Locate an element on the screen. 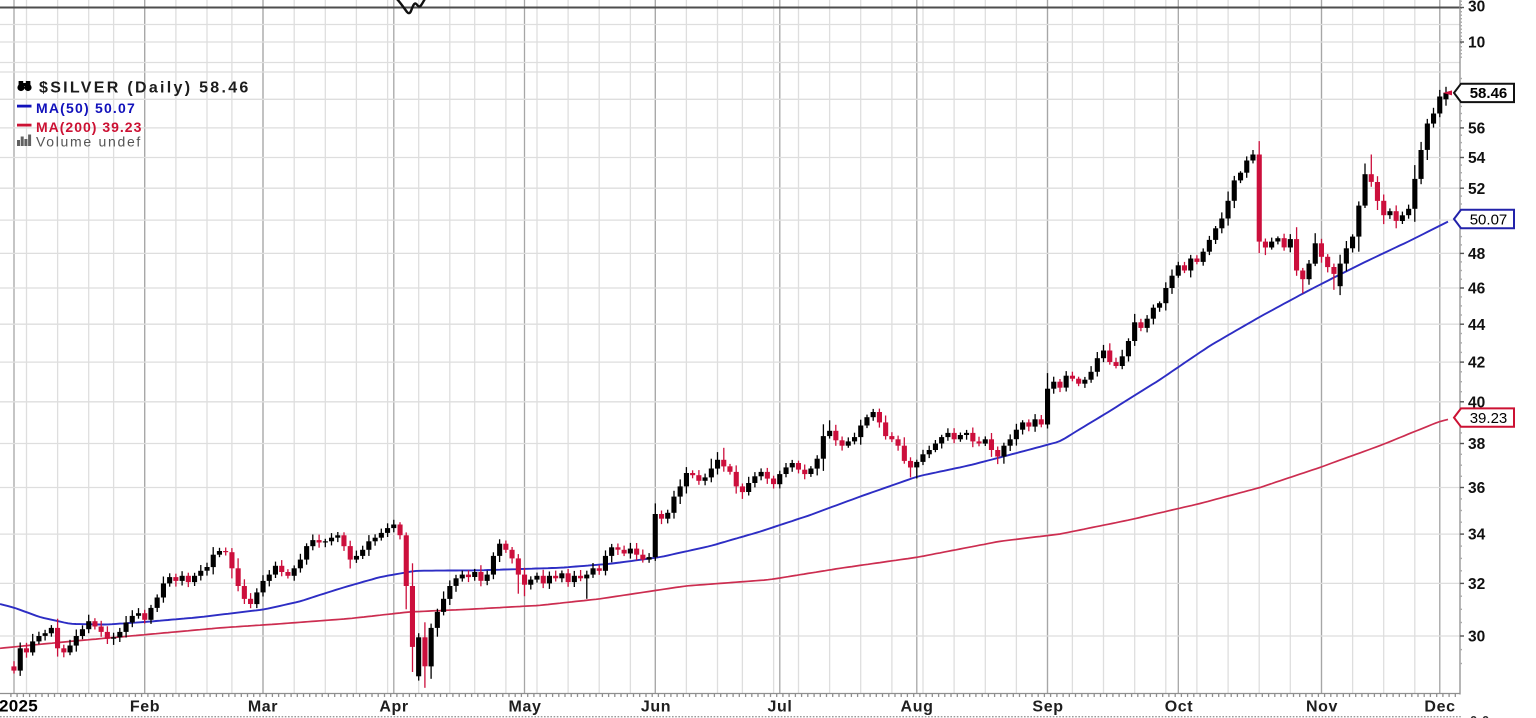  svg-text: 40 is located at coordinates (1476, 402).